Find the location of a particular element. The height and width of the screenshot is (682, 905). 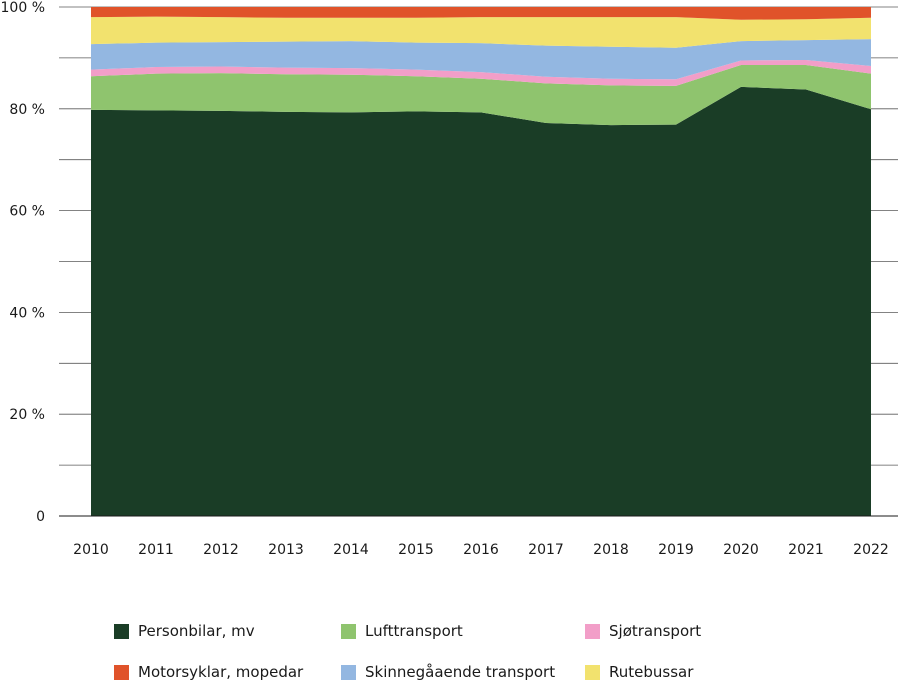

x-tick-label: 2021 is located at coordinates (806, 550).